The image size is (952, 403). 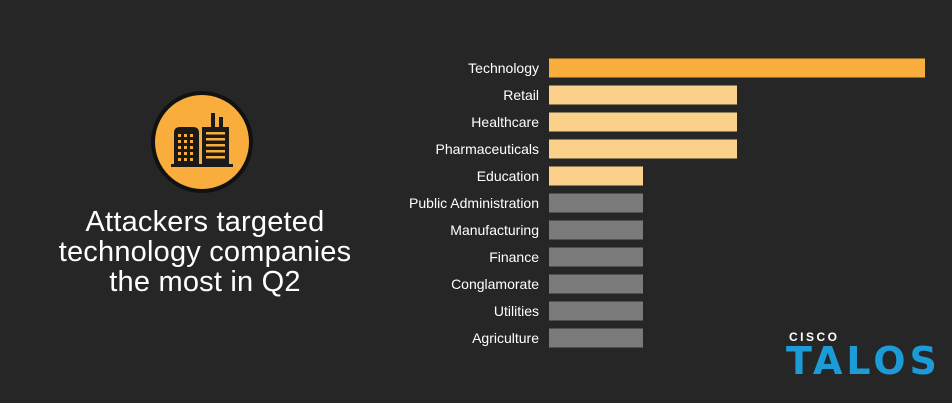 What do you see at coordinates (516, 311) in the screenshot?
I see `category-label-utilities: Utilities` at bounding box center [516, 311].